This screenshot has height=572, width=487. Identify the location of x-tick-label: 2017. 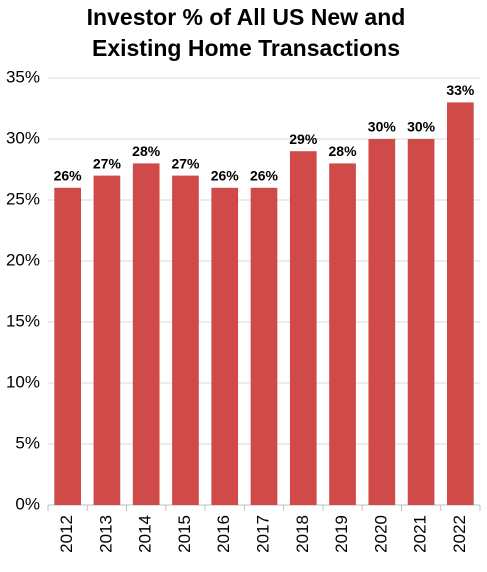
(262, 534).